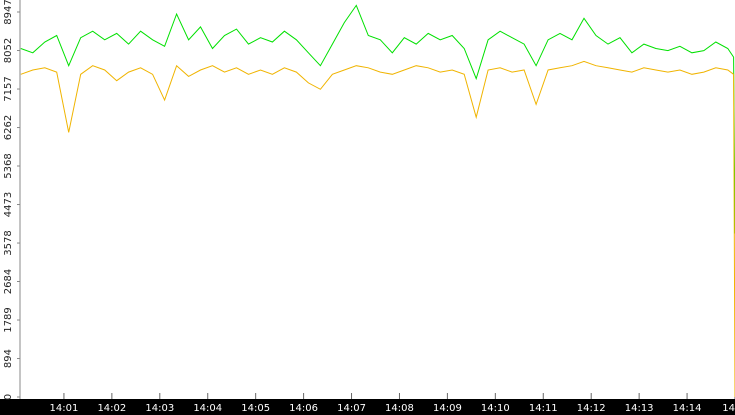 The image size is (735, 415). Describe the element at coordinates (8, 242) in the screenshot. I see `y-tick-label: 3578` at that location.